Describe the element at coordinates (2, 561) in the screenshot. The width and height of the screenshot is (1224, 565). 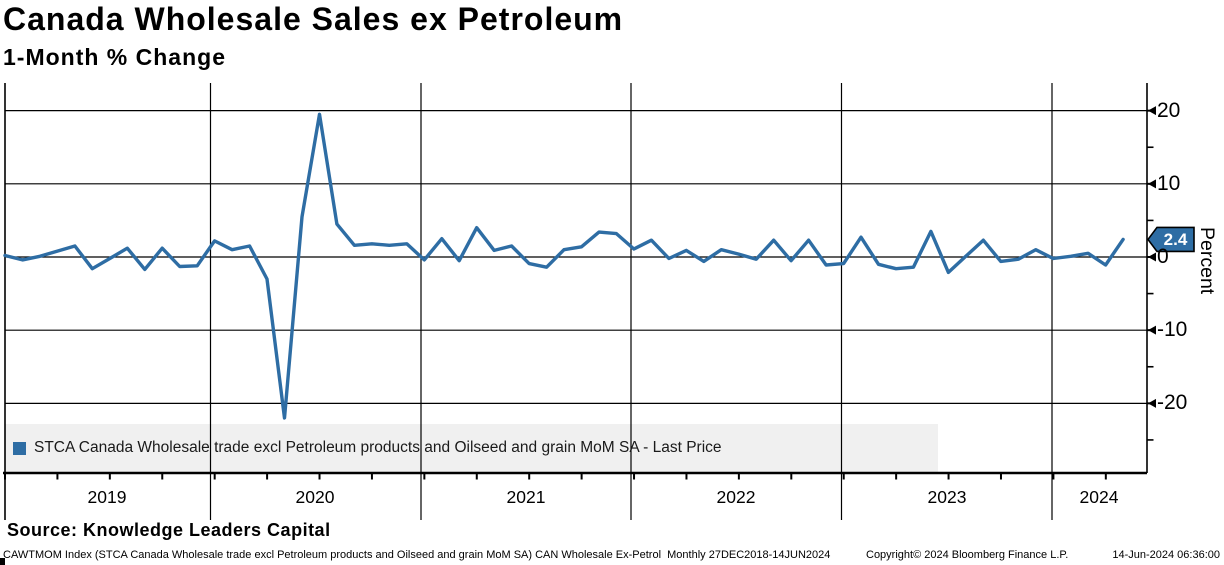
I see `terminal-corner-mark` at that location.